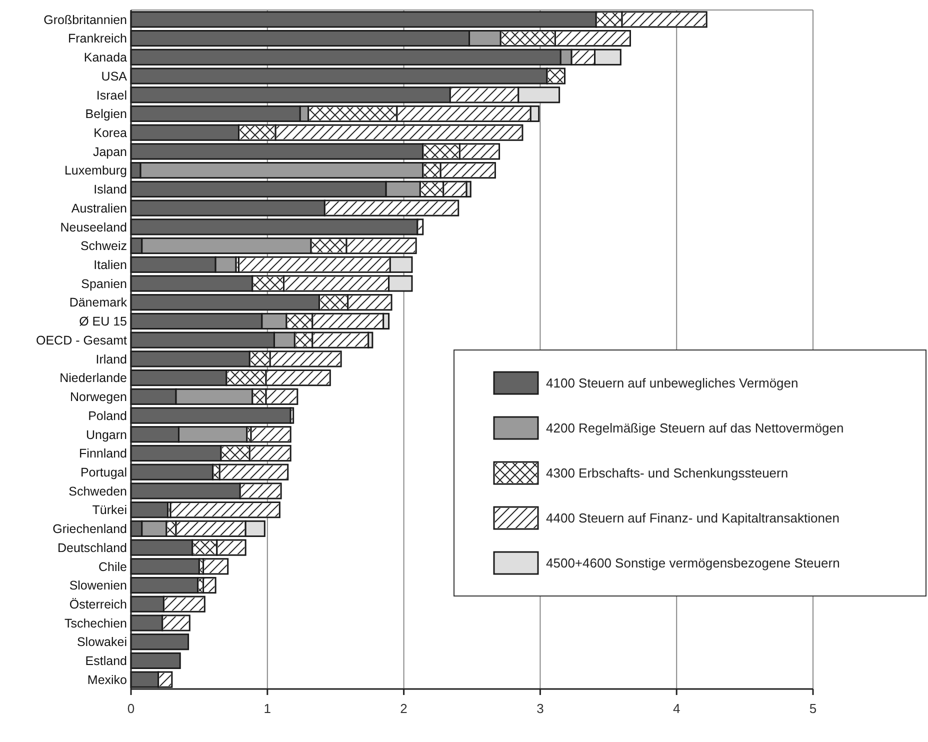  Describe the element at coordinates (813, 708) in the screenshot. I see `x-tick-label: 5` at that location.